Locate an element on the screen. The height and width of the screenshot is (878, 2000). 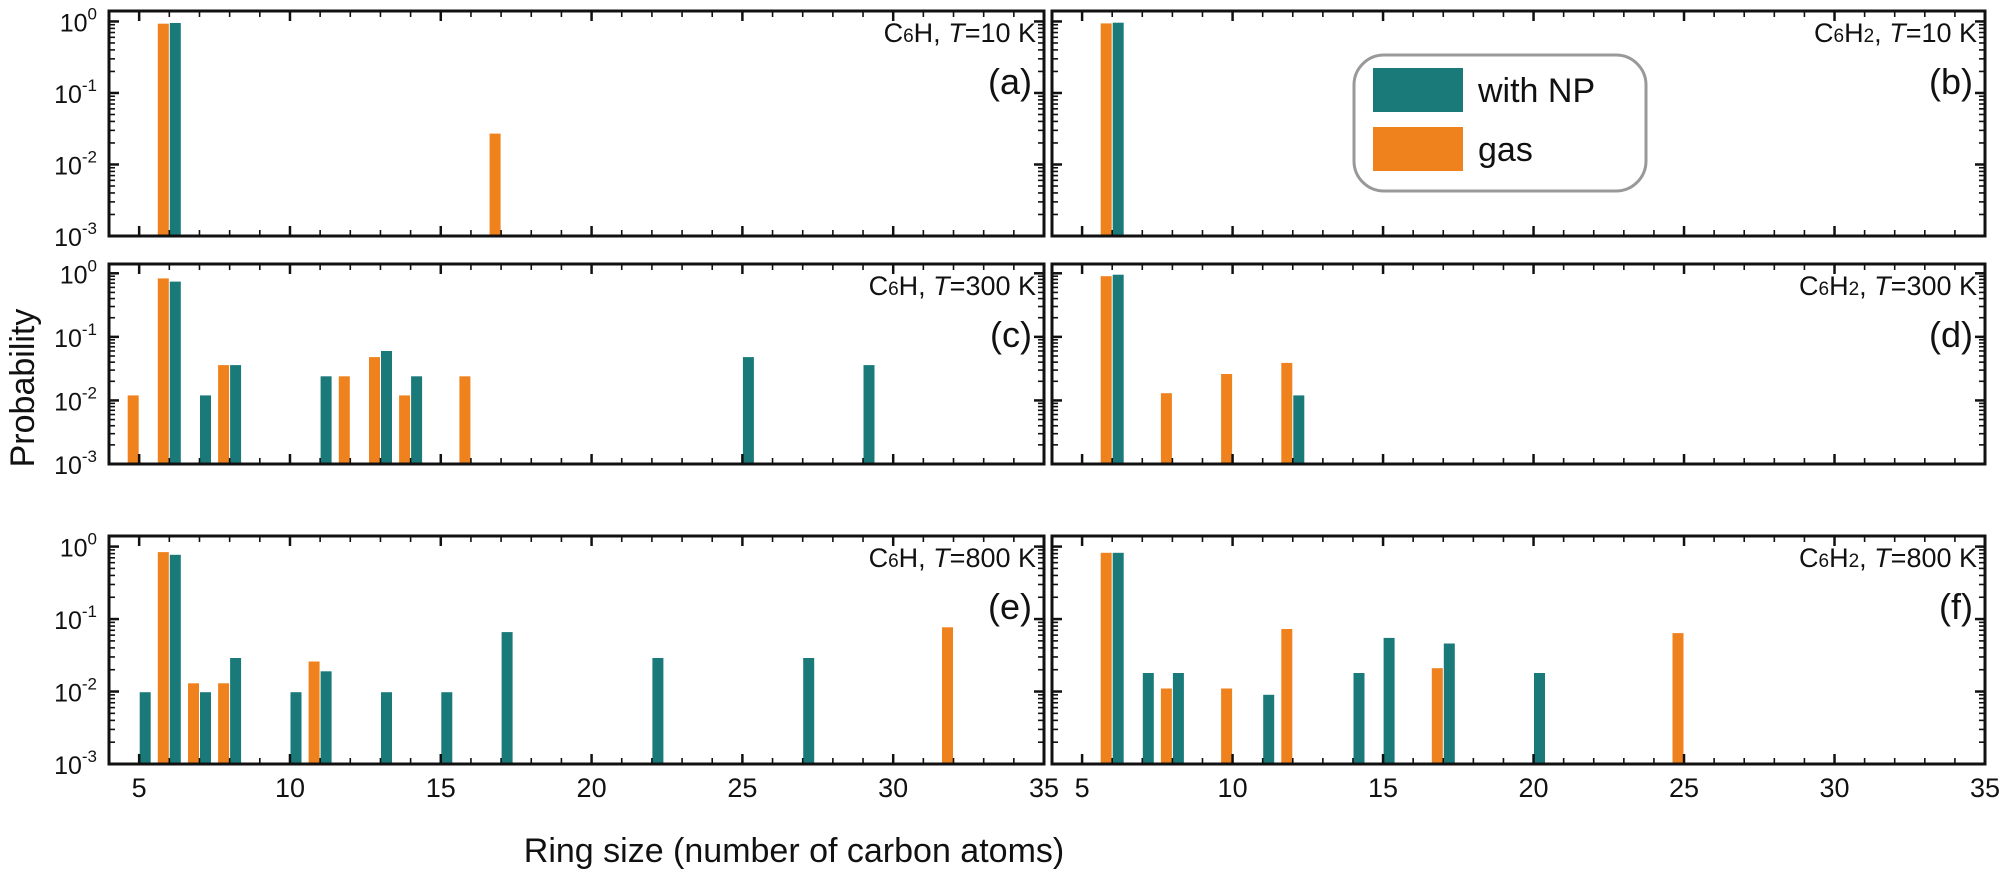
panel-title-e: C6H, T=800 K is located at coordinates (952, 558).